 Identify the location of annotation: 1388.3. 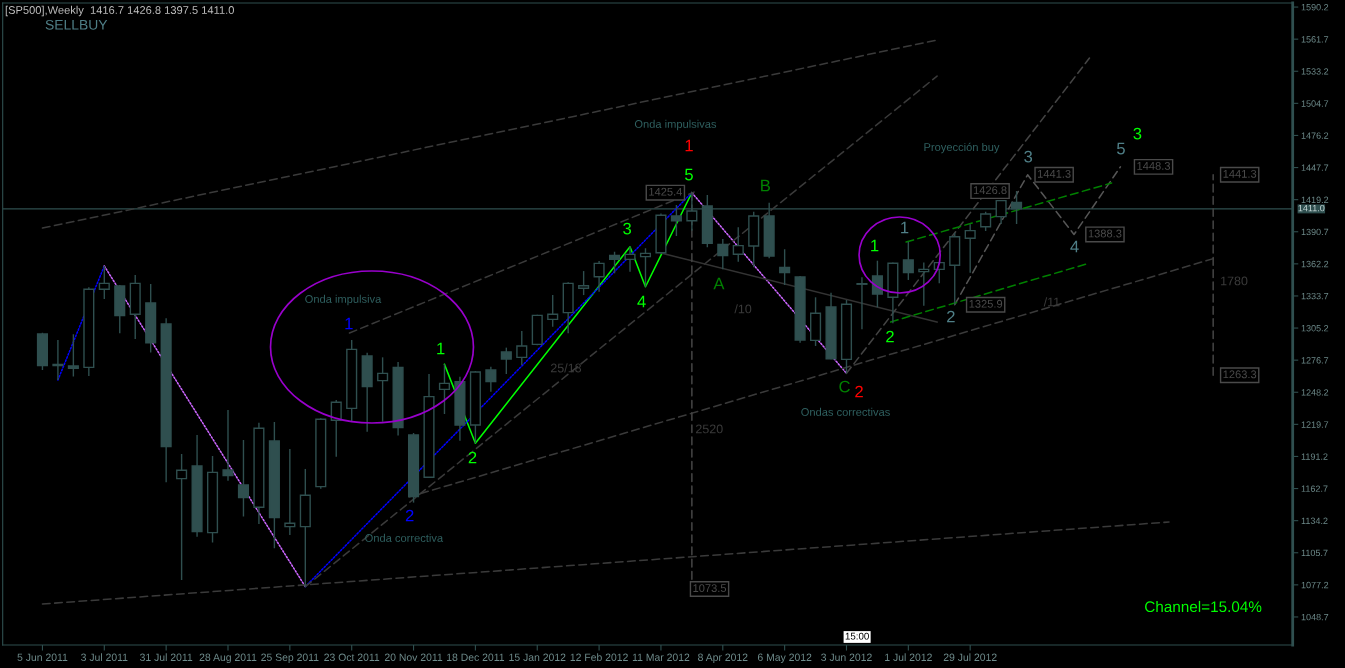
(1105, 233).